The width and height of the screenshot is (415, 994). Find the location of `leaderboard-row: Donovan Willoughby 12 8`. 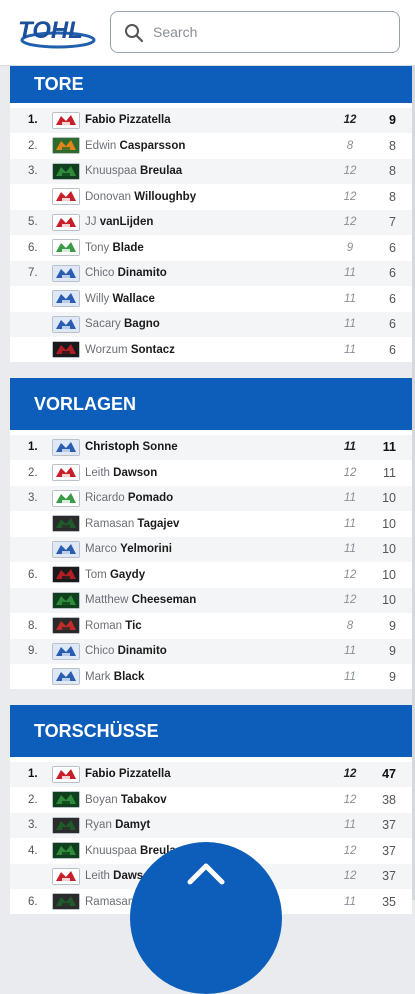

leaderboard-row: Donovan Willoughby 12 8 is located at coordinates (211, 196).